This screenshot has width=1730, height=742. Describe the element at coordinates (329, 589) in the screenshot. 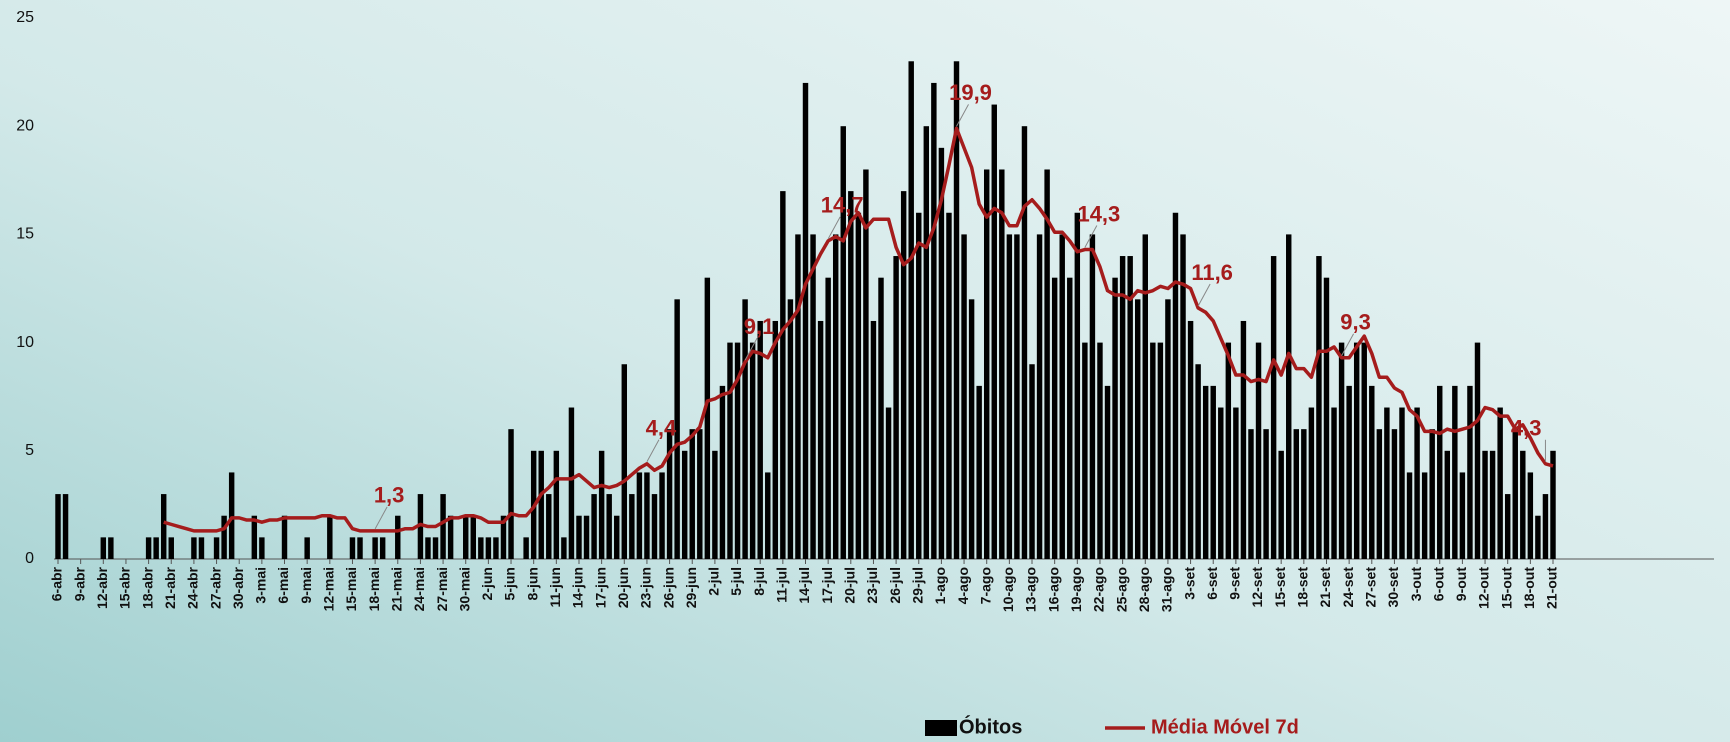

I see `x-tick-label: 12-mai` at that location.